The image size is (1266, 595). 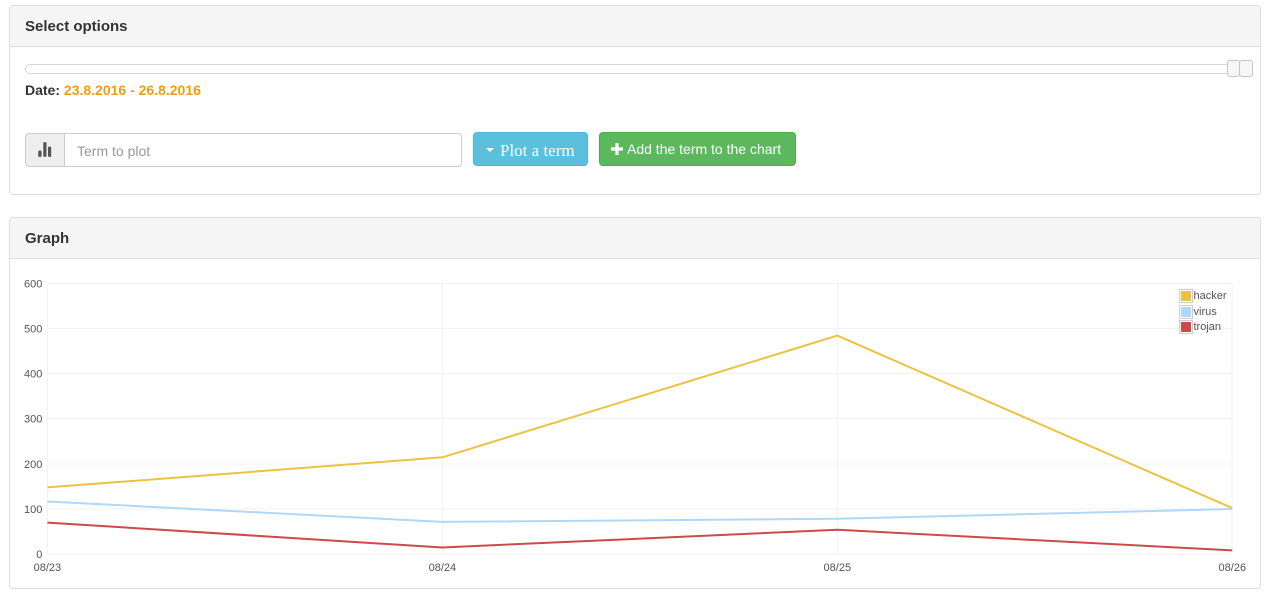 What do you see at coordinates (33, 420) in the screenshot?
I see `svg-text: 300` at bounding box center [33, 420].